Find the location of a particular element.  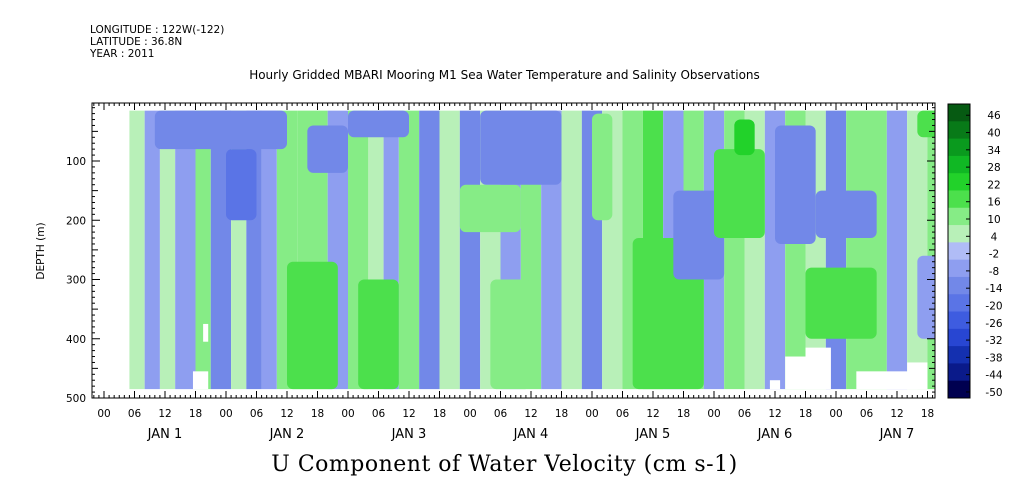

longitude-label: LONGITUDE : 122W(-122) is located at coordinates (157, 30).